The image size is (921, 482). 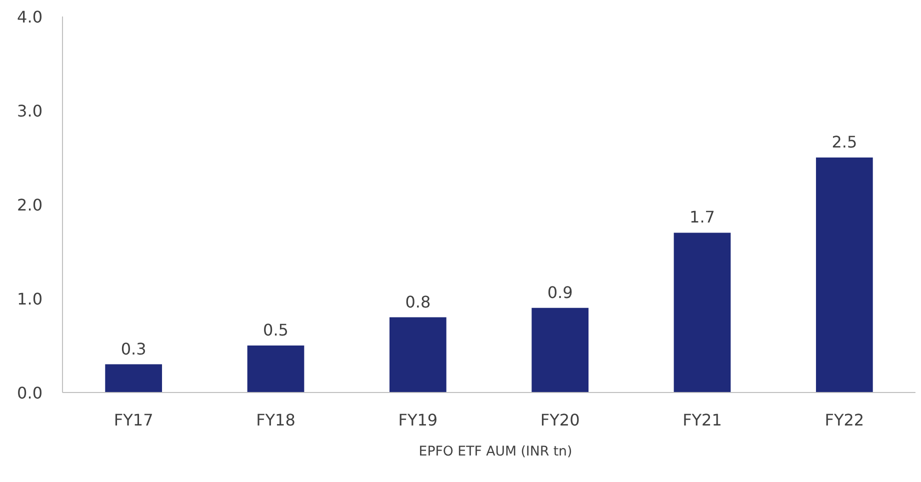 I want to click on y-tick-label: 1.0, so click(x=30, y=299).